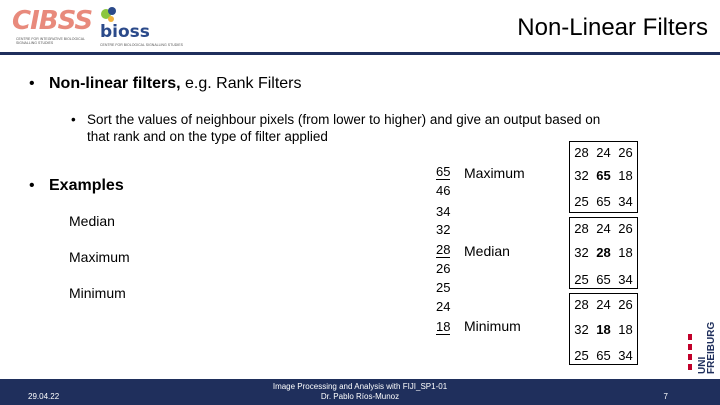  What do you see at coordinates (86, 185) in the screenshot?
I see `examples-heading: Examples` at bounding box center [86, 185].